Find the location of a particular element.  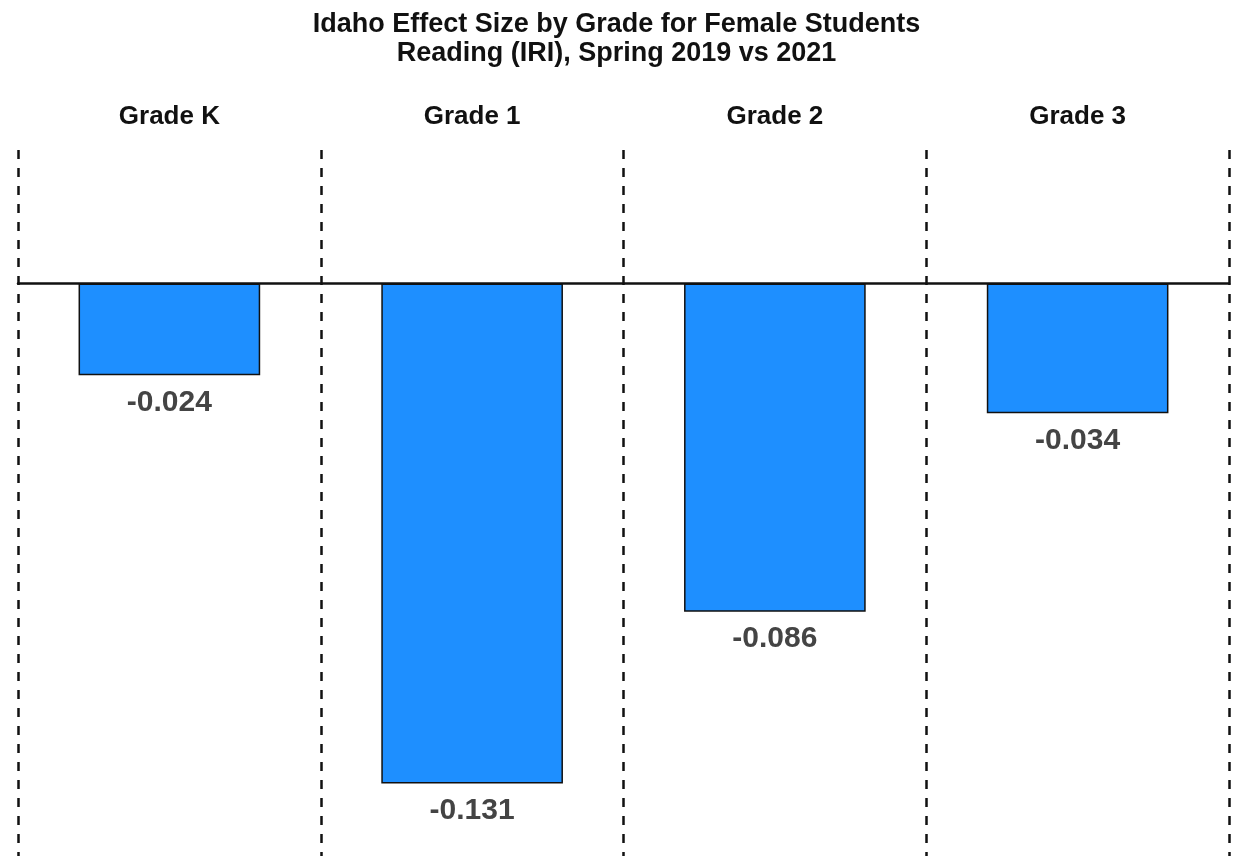

x-tick-label: Grade 3 is located at coordinates (1078, 115).